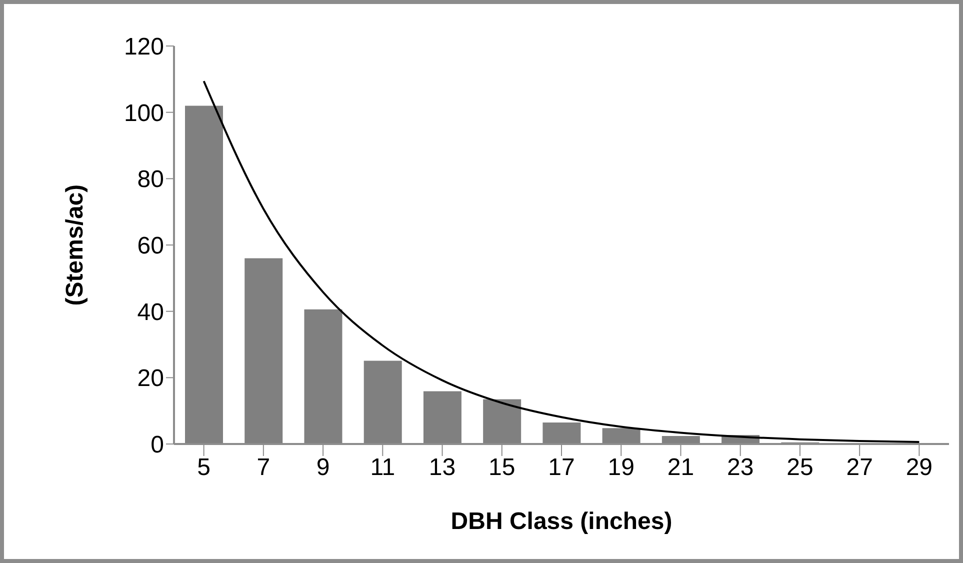  Describe the element at coordinates (263, 468) in the screenshot. I see `x-tick-label: 7` at that location.